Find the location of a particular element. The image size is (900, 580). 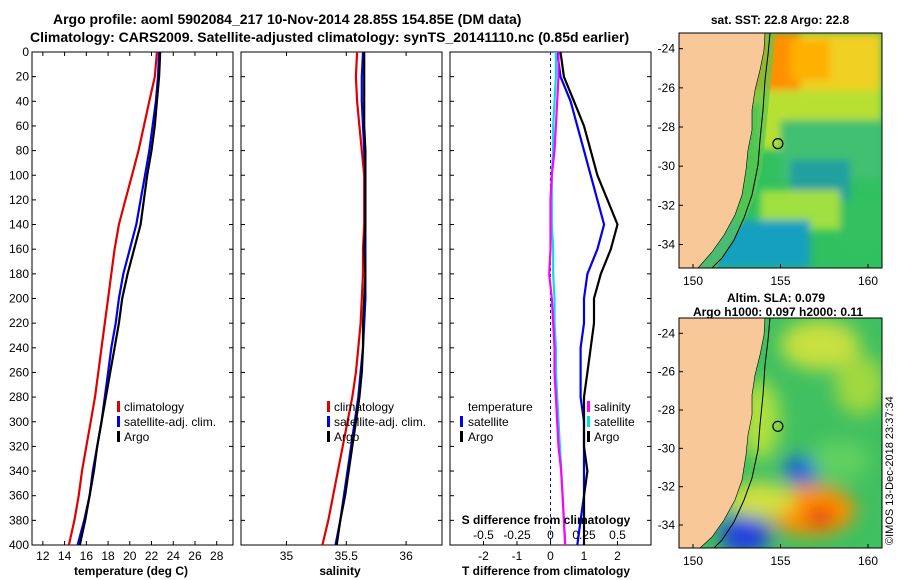

land-shelf-green is located at coordinates (736, 150).